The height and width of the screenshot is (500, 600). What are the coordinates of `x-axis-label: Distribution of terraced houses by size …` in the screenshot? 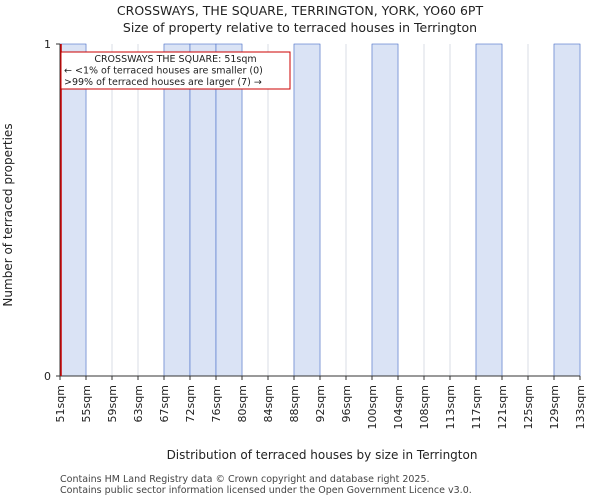 It's located at (322, 455).